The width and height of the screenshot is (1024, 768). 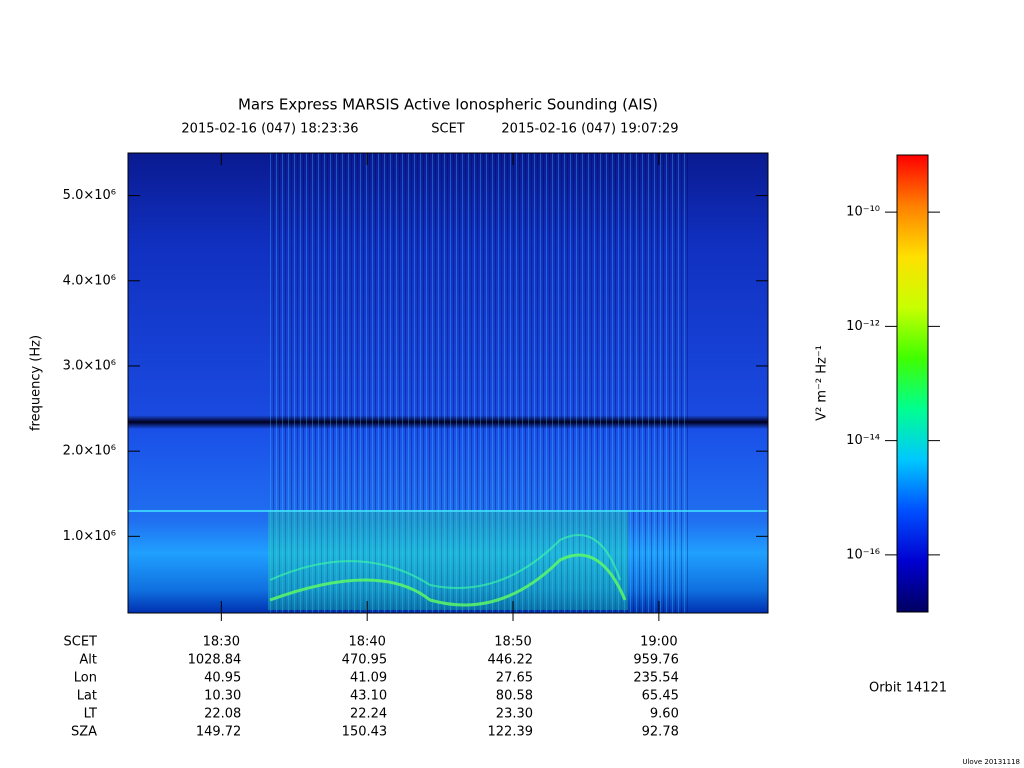 I want to click on ephemeris-value: 40.95, so click(x=222, y=678).